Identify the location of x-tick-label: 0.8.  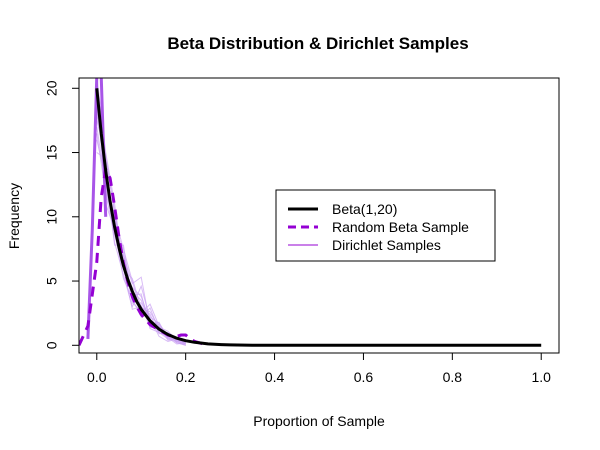
(453, 377).